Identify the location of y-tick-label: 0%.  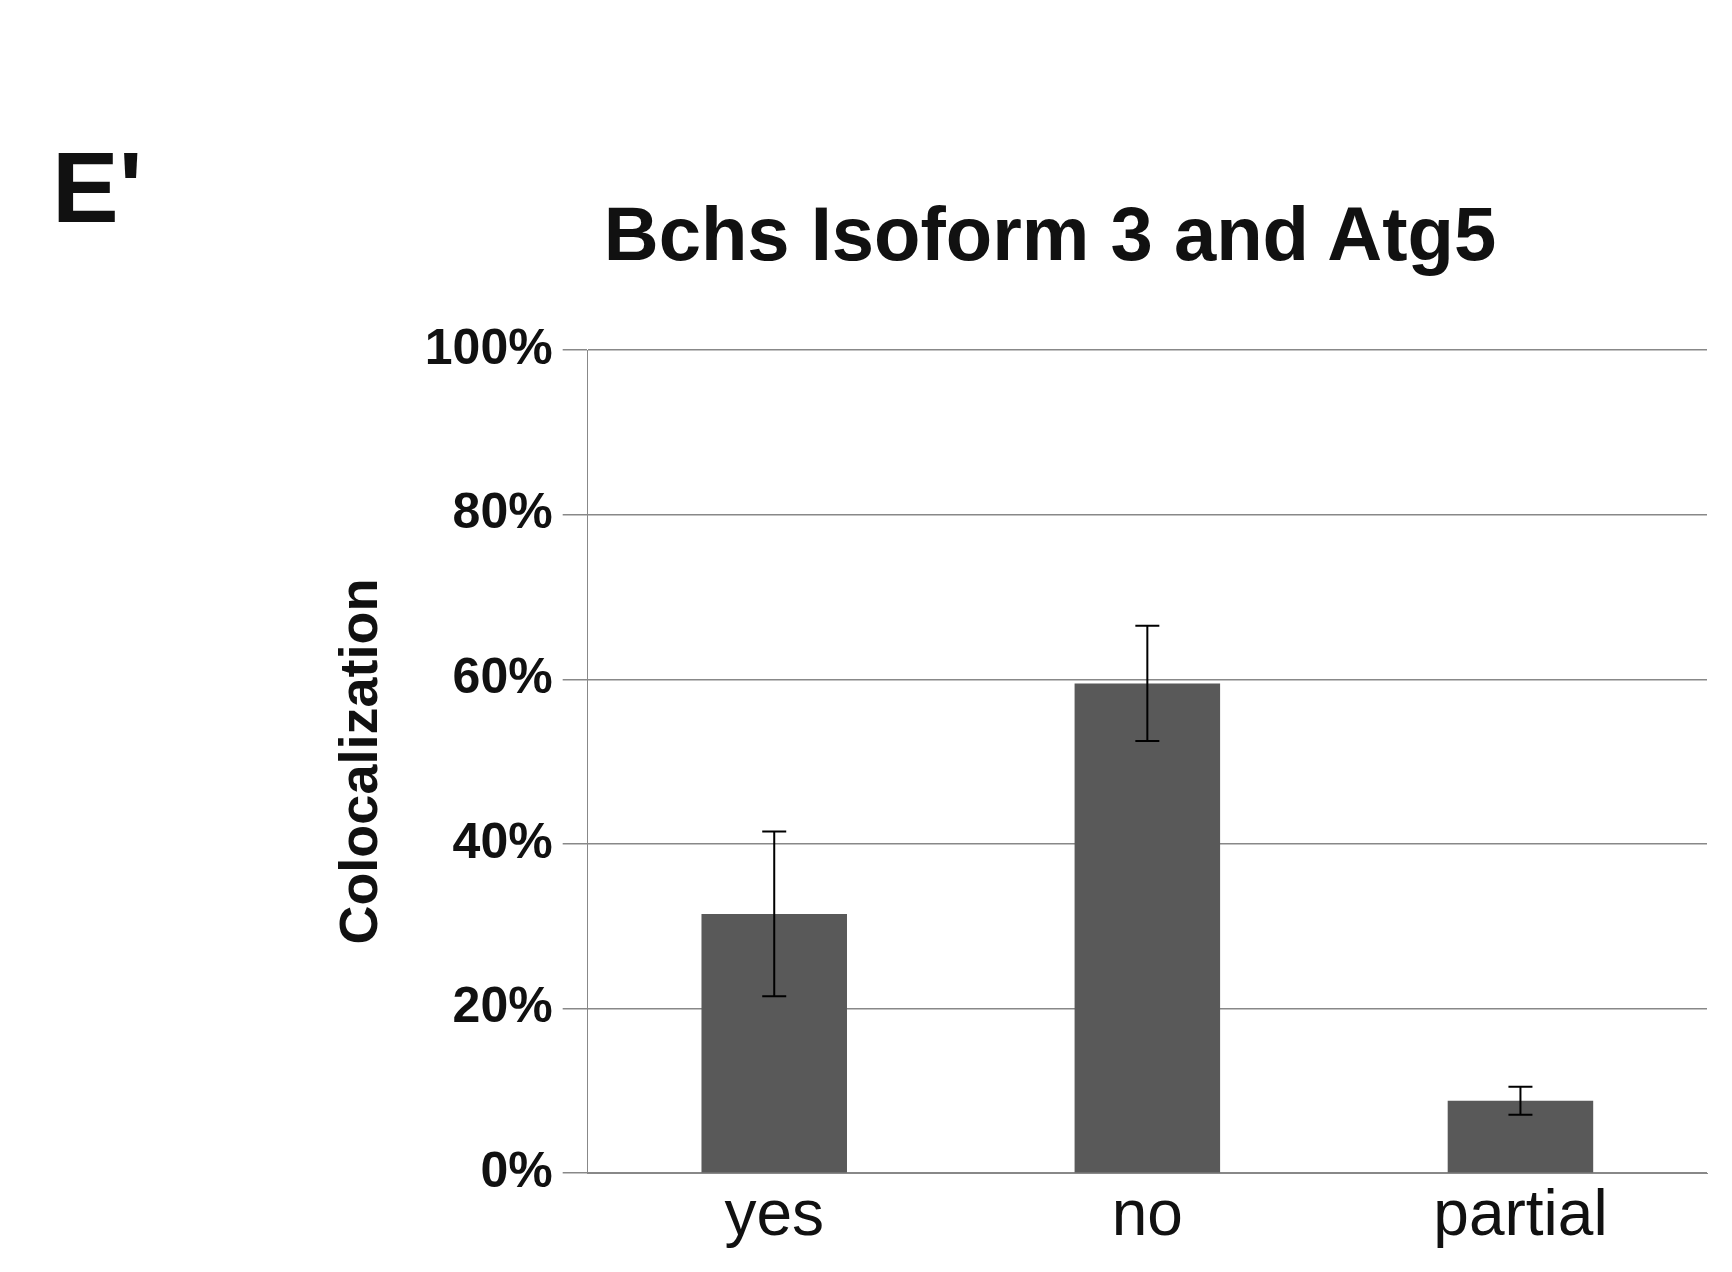
(516, 1169).